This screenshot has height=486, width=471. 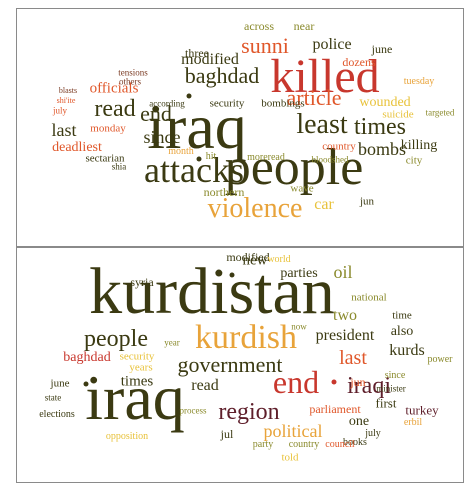 What do you see at coordinates (193, 410) in the screenshot?
I see `cloud2-word: process` at bounding box center [193, 410].